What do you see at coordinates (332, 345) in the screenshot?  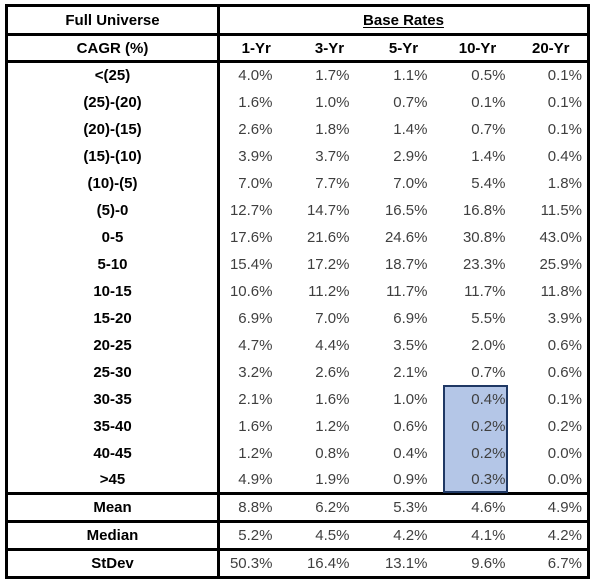 I see `table-cell: 4.4%` at bounding box center [332, 345].